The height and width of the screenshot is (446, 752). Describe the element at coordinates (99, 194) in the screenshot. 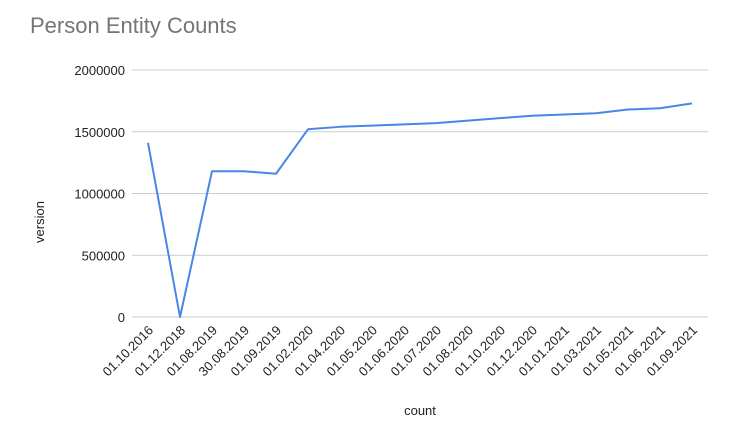

I see `y-tick-label: 1000000` at that location.